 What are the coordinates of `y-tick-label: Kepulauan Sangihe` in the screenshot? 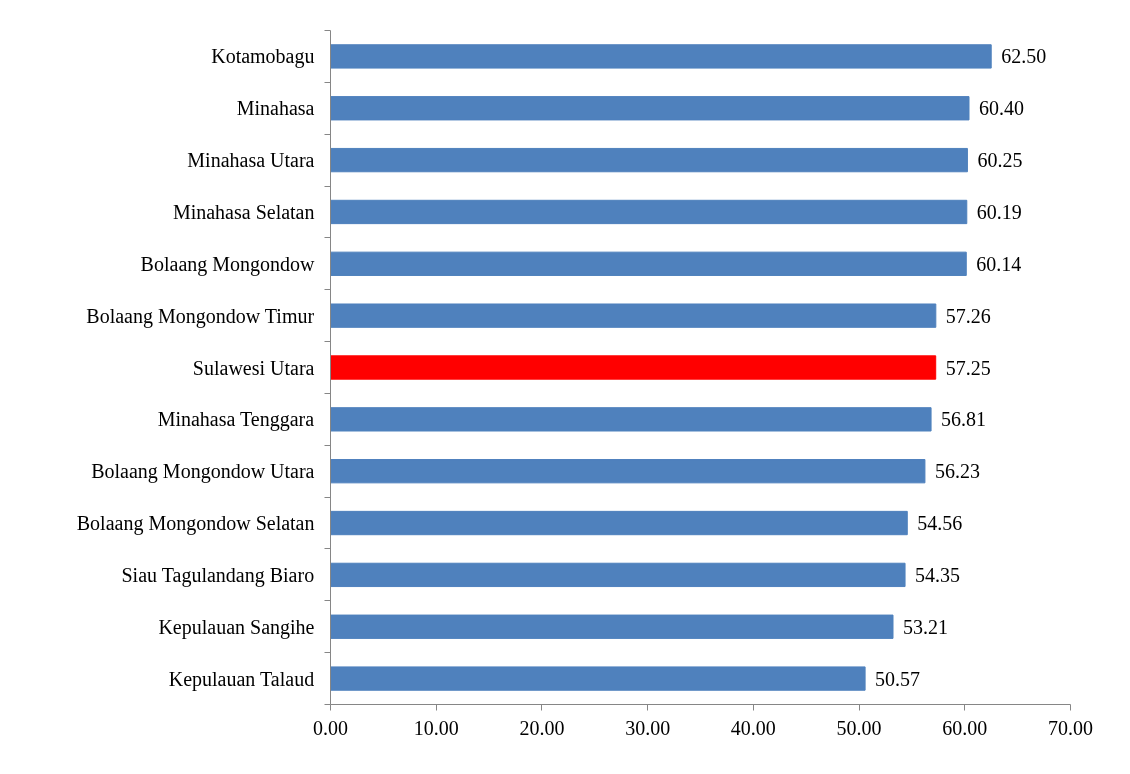 It's located at (236, 627).